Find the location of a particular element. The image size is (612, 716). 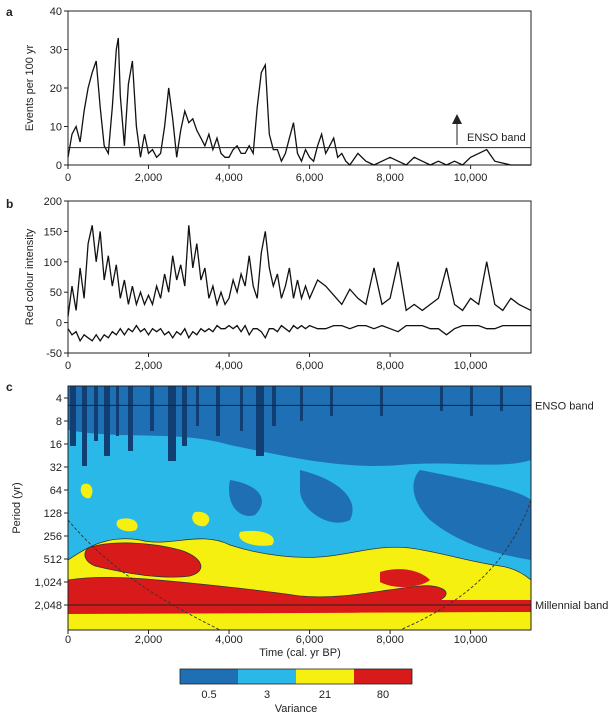

panel-c-xlabel: Time (cal. yr BP) is located at coordinates (300, 653).